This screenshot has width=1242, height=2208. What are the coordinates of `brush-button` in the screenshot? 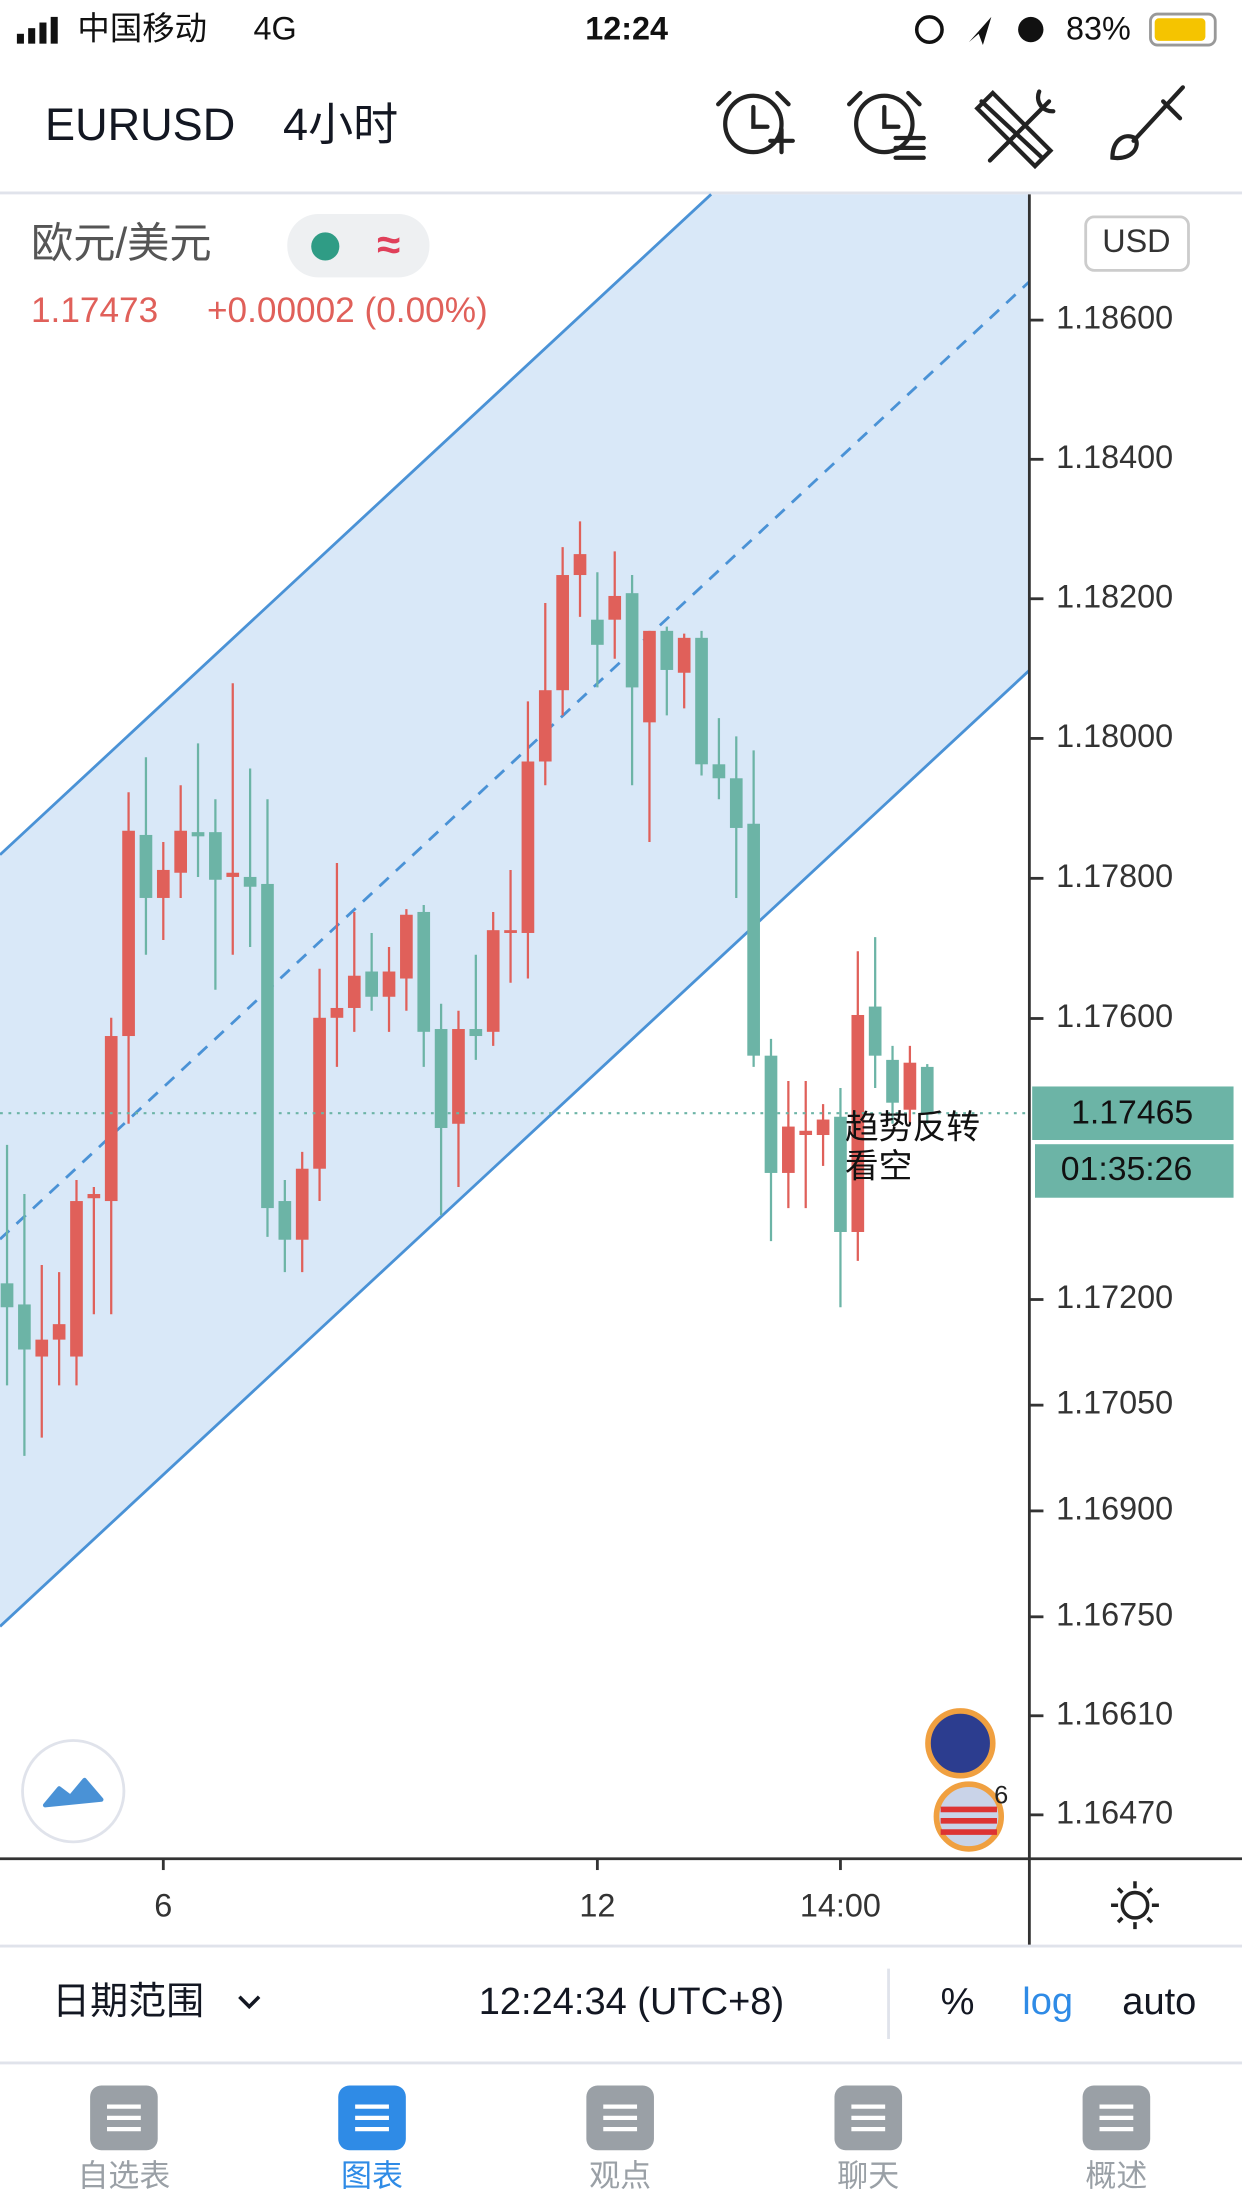 It's located at (1147, 123).